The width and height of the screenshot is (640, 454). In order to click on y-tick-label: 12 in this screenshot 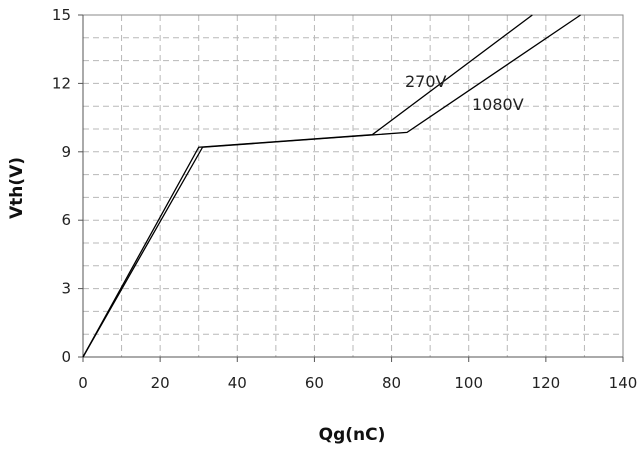, I will do `click(61, 83)`.